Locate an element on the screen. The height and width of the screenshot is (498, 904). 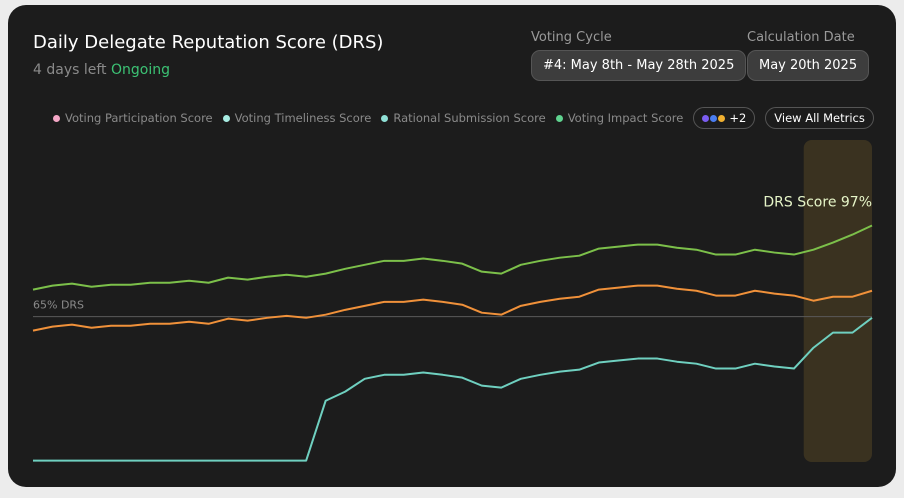
title: Daily Delegate Reputation Score (DRS) is located at coordinates (208, 42).